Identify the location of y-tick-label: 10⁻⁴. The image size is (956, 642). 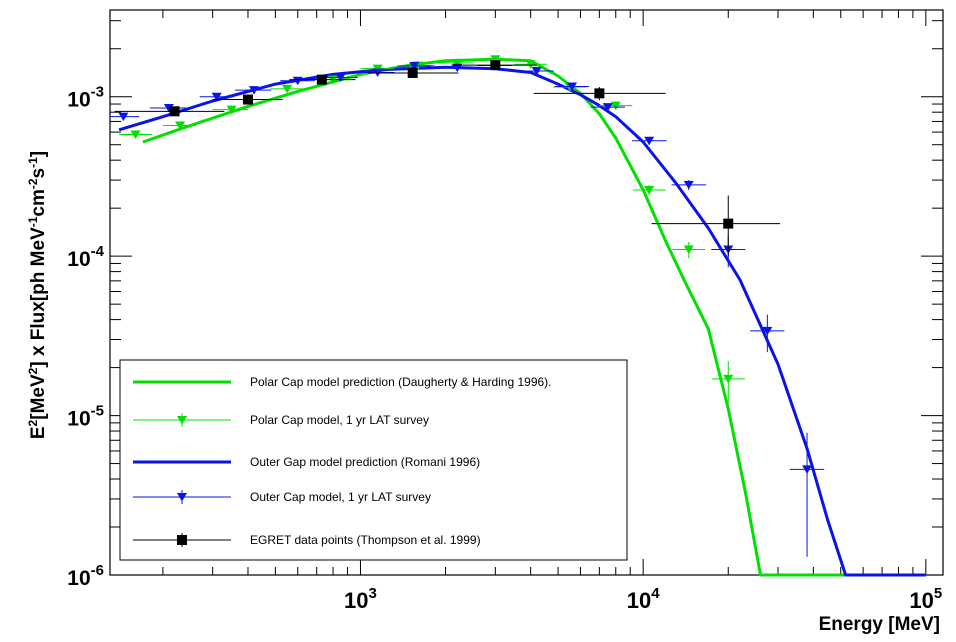
(85, 257).